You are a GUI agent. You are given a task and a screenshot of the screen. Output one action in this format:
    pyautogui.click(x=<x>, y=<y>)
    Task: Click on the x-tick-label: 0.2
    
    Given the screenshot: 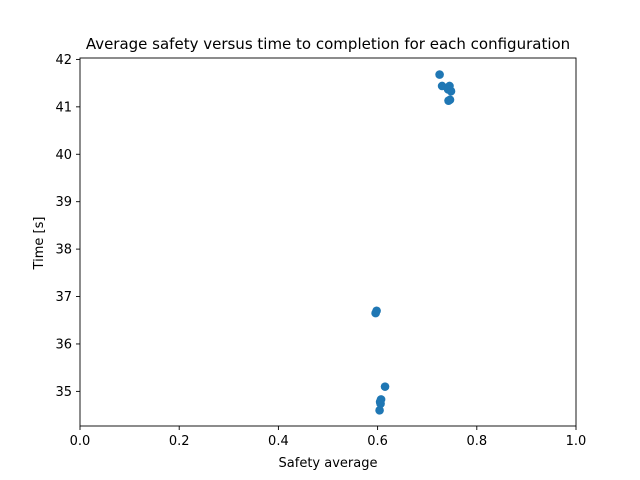 What is the action you would take?
    pyautogui.click(x=179, y=441)
    